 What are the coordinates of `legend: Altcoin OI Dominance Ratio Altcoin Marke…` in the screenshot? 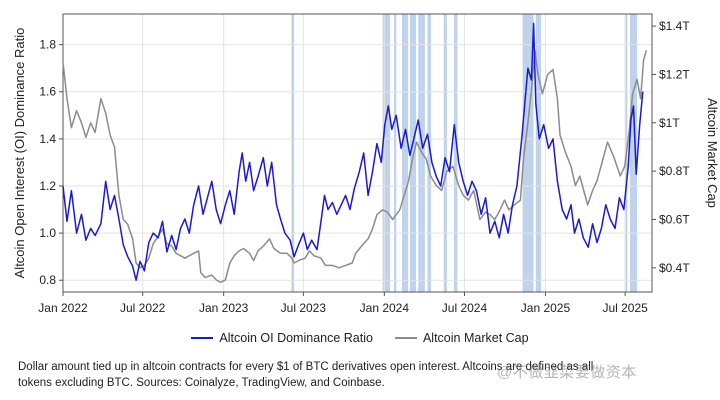 It's located at (360, 338).